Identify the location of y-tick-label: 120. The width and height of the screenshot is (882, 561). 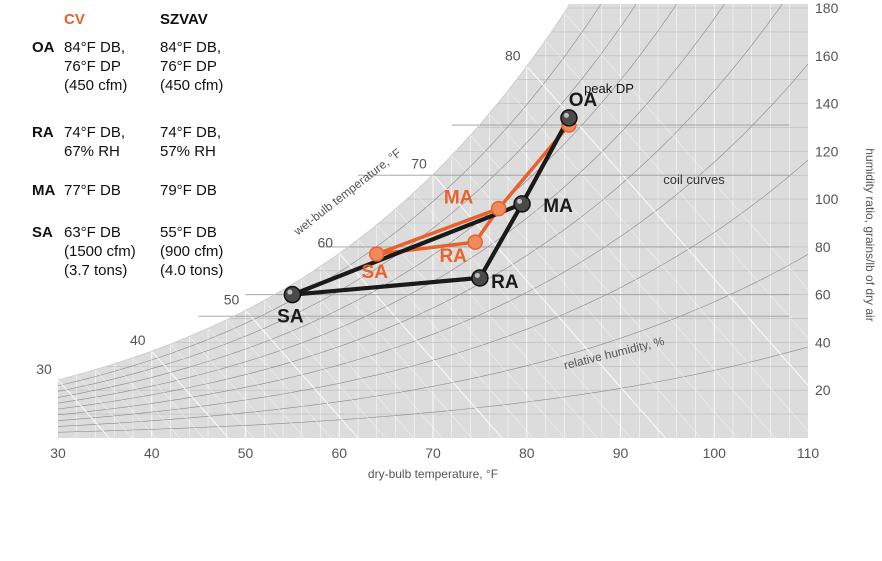
(827, 151).